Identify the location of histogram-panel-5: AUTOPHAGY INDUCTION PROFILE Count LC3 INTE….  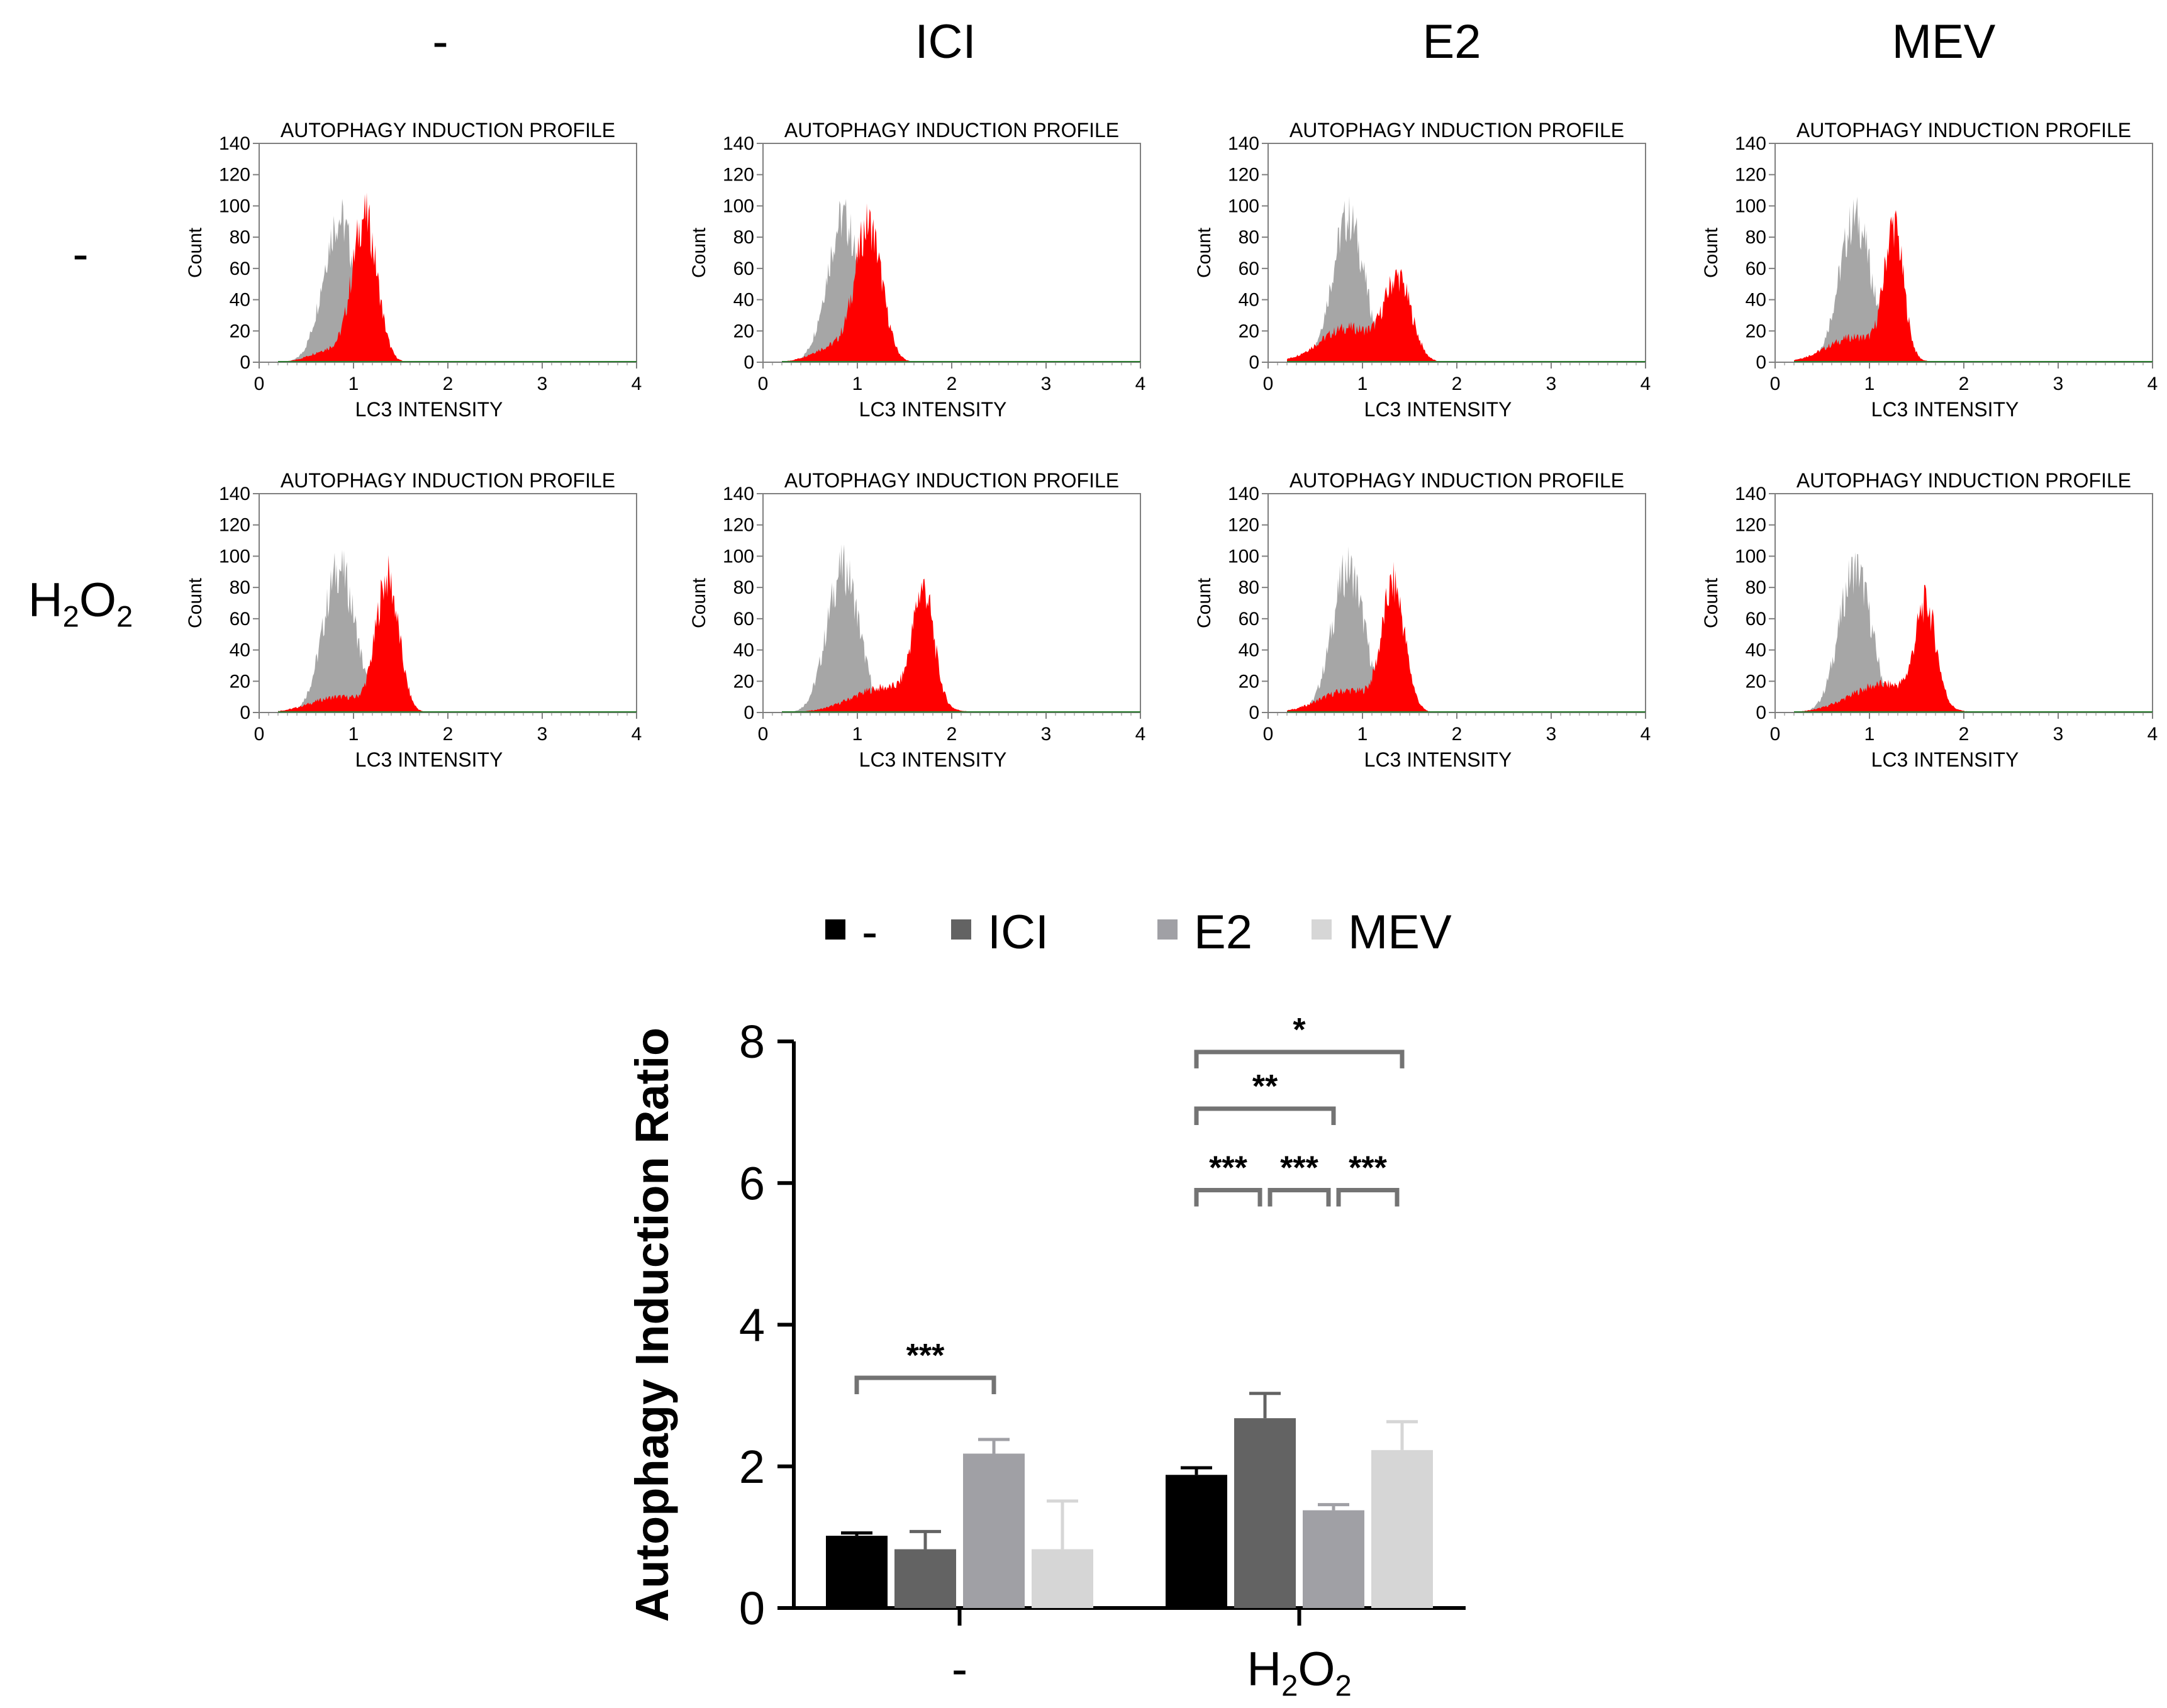
(917, 620).